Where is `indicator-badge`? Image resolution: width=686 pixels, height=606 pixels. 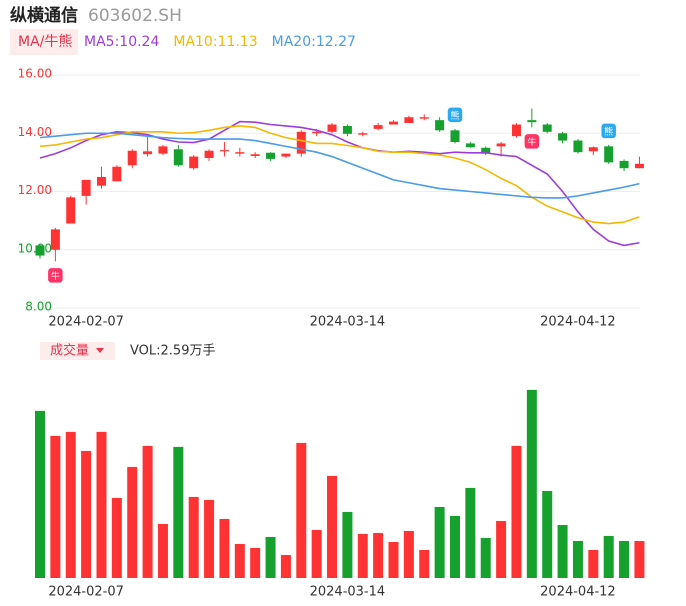
indicator-badge is located at coordinates (44, 42).